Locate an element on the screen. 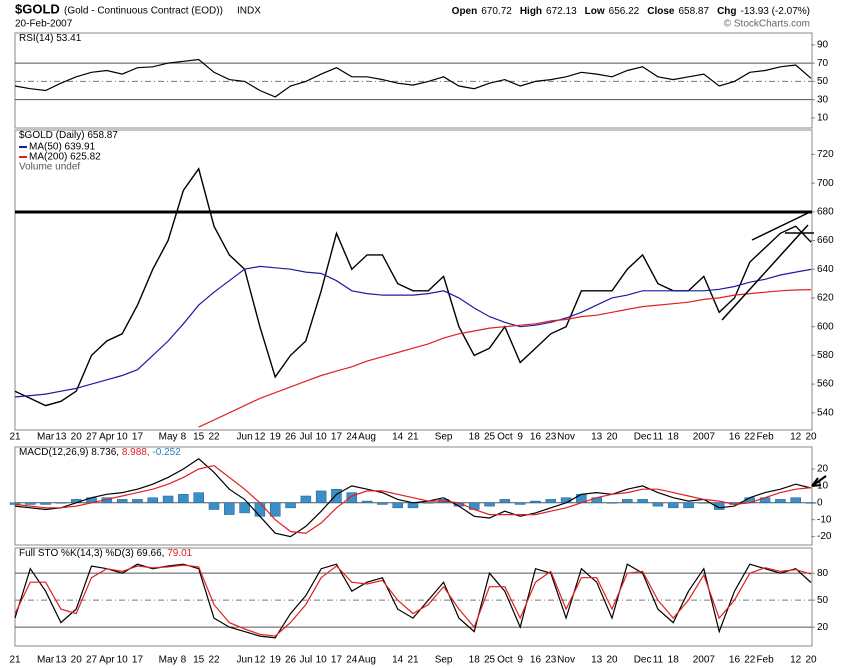 The width and height of the screenshot is (850, 668). x-tick-label: 11 is located at coordinates (658, 437).